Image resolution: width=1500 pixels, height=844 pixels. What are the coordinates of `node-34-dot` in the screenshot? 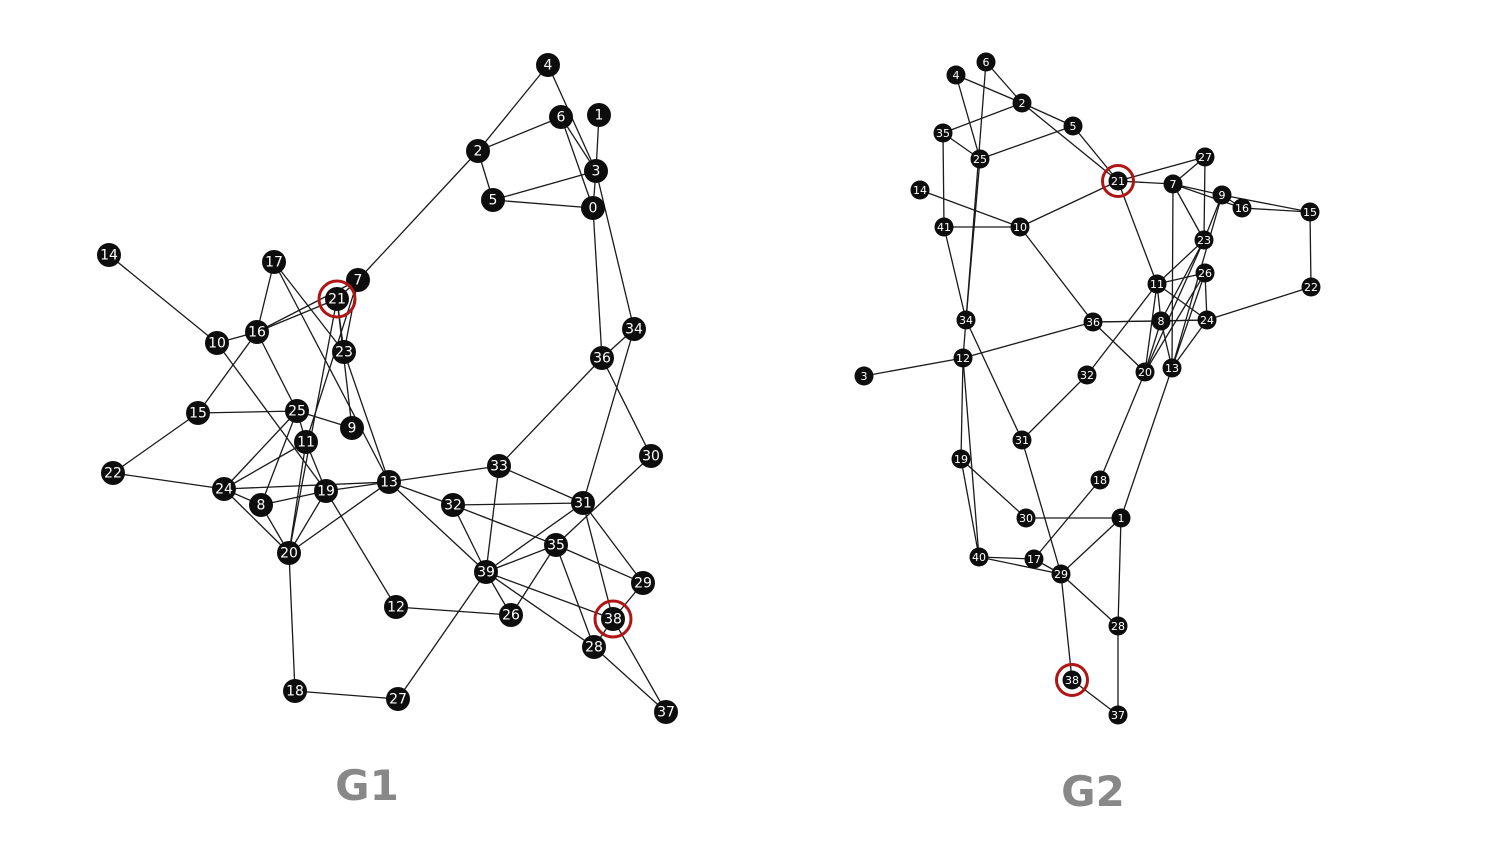 It's located at (966, 320).